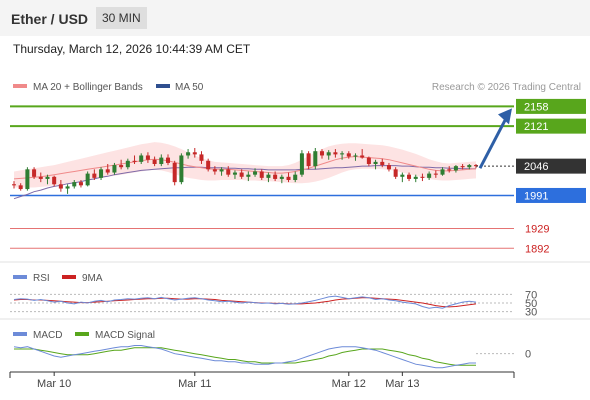 The image size is (590, 400). Describe the element at coordinates (262, 380) in the screenshot. I see `time-axis: Mar 10 Mar 11 Mar 12 Mar 13` at that location.